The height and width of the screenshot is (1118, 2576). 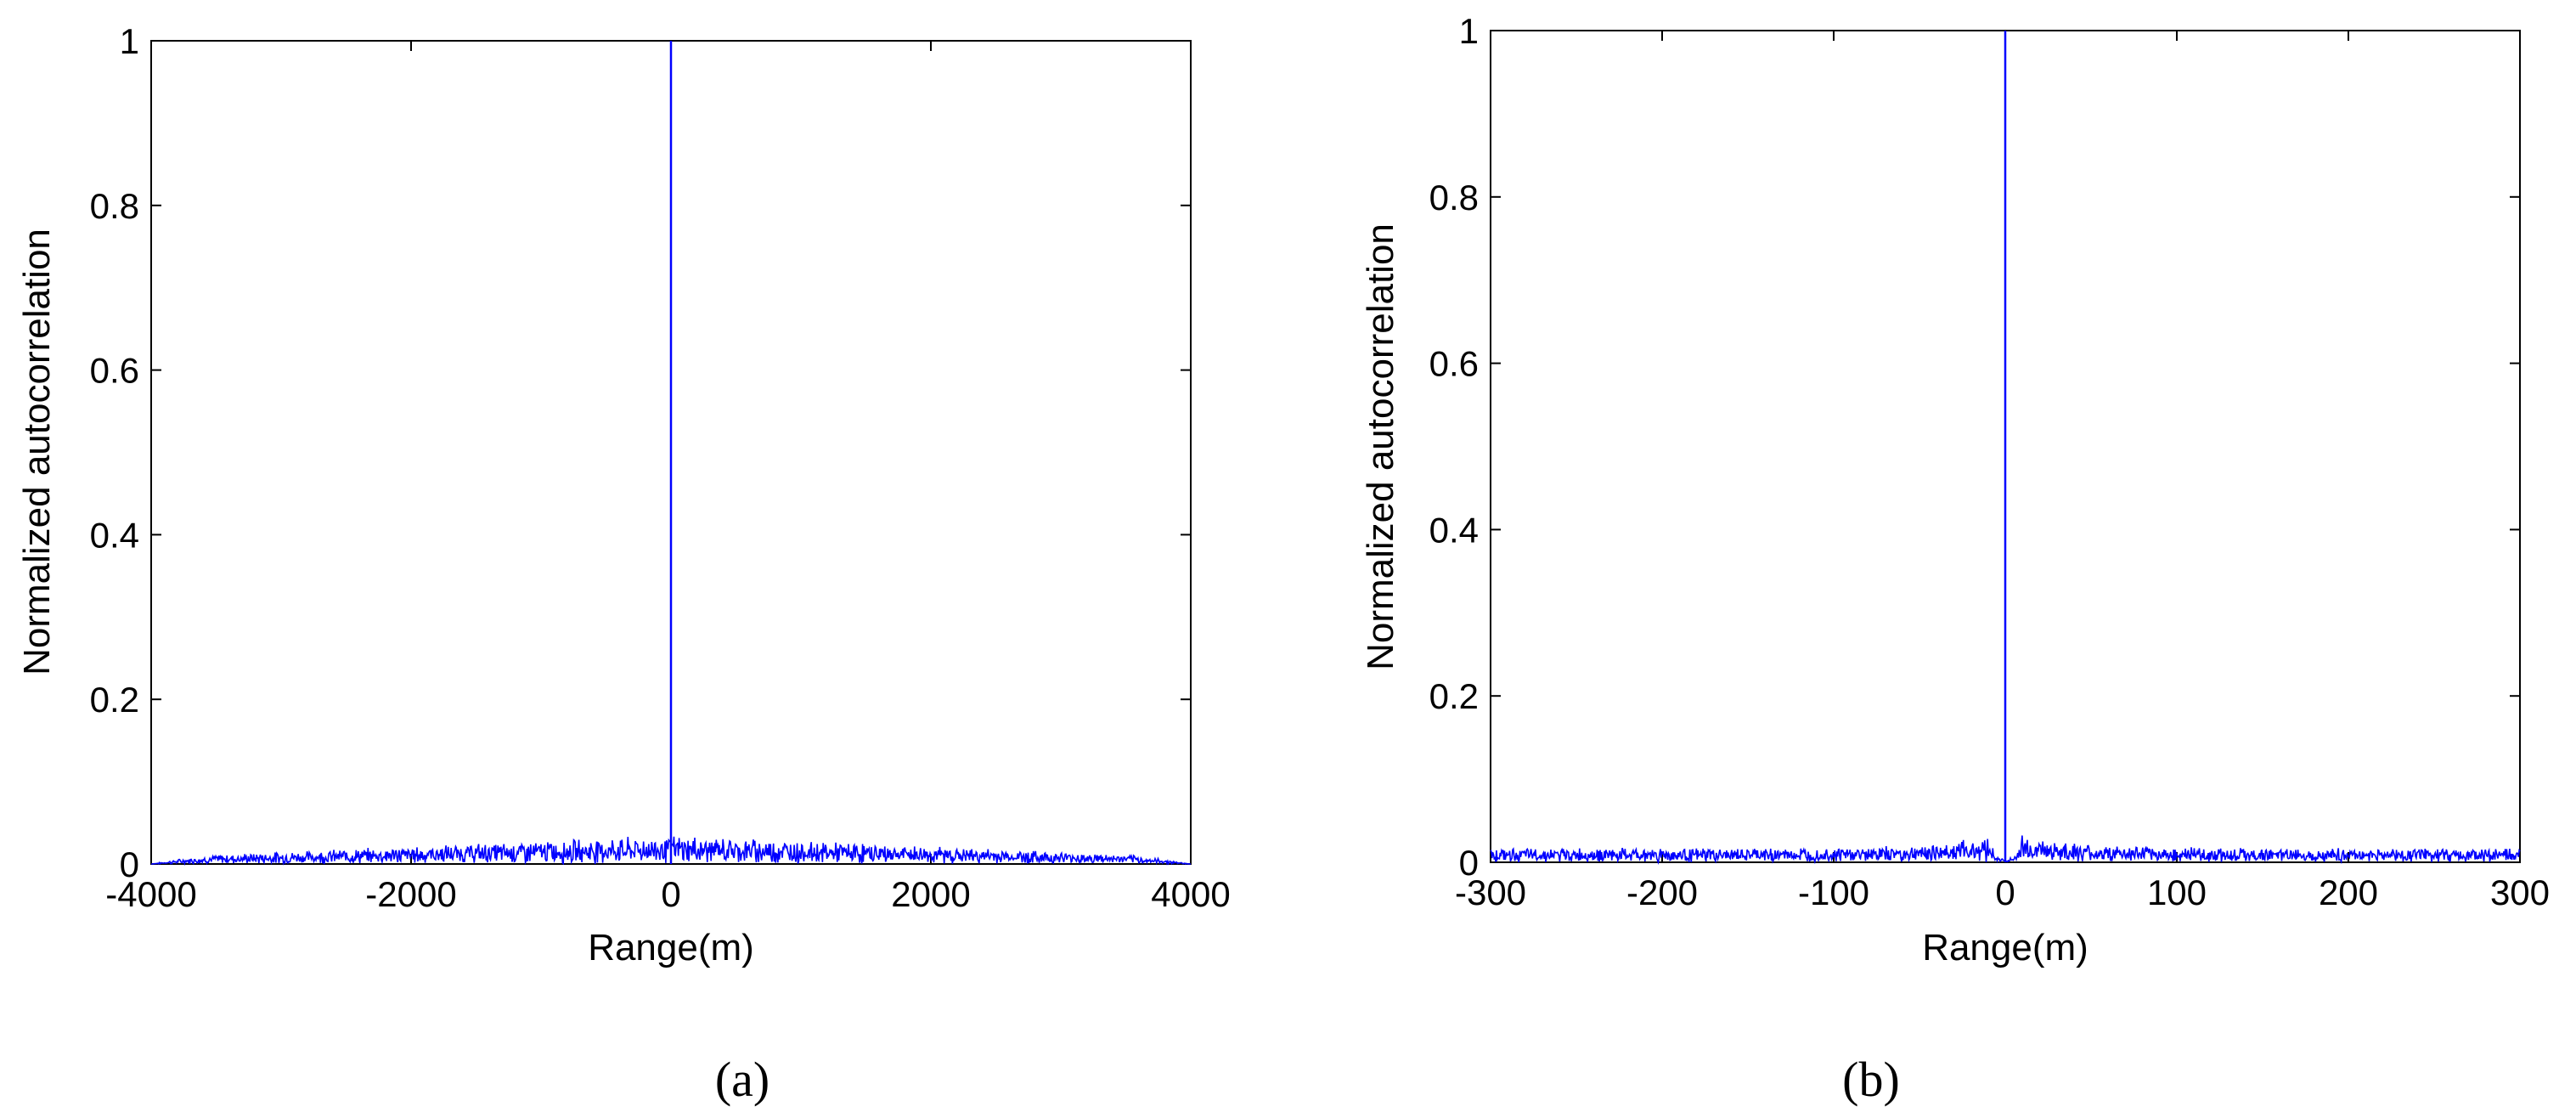 What do you see at coordinates (410, 894) in the screenshot?
I see `panel-a-x-tick-label-1: -2000` at bounding box center [410, 894].